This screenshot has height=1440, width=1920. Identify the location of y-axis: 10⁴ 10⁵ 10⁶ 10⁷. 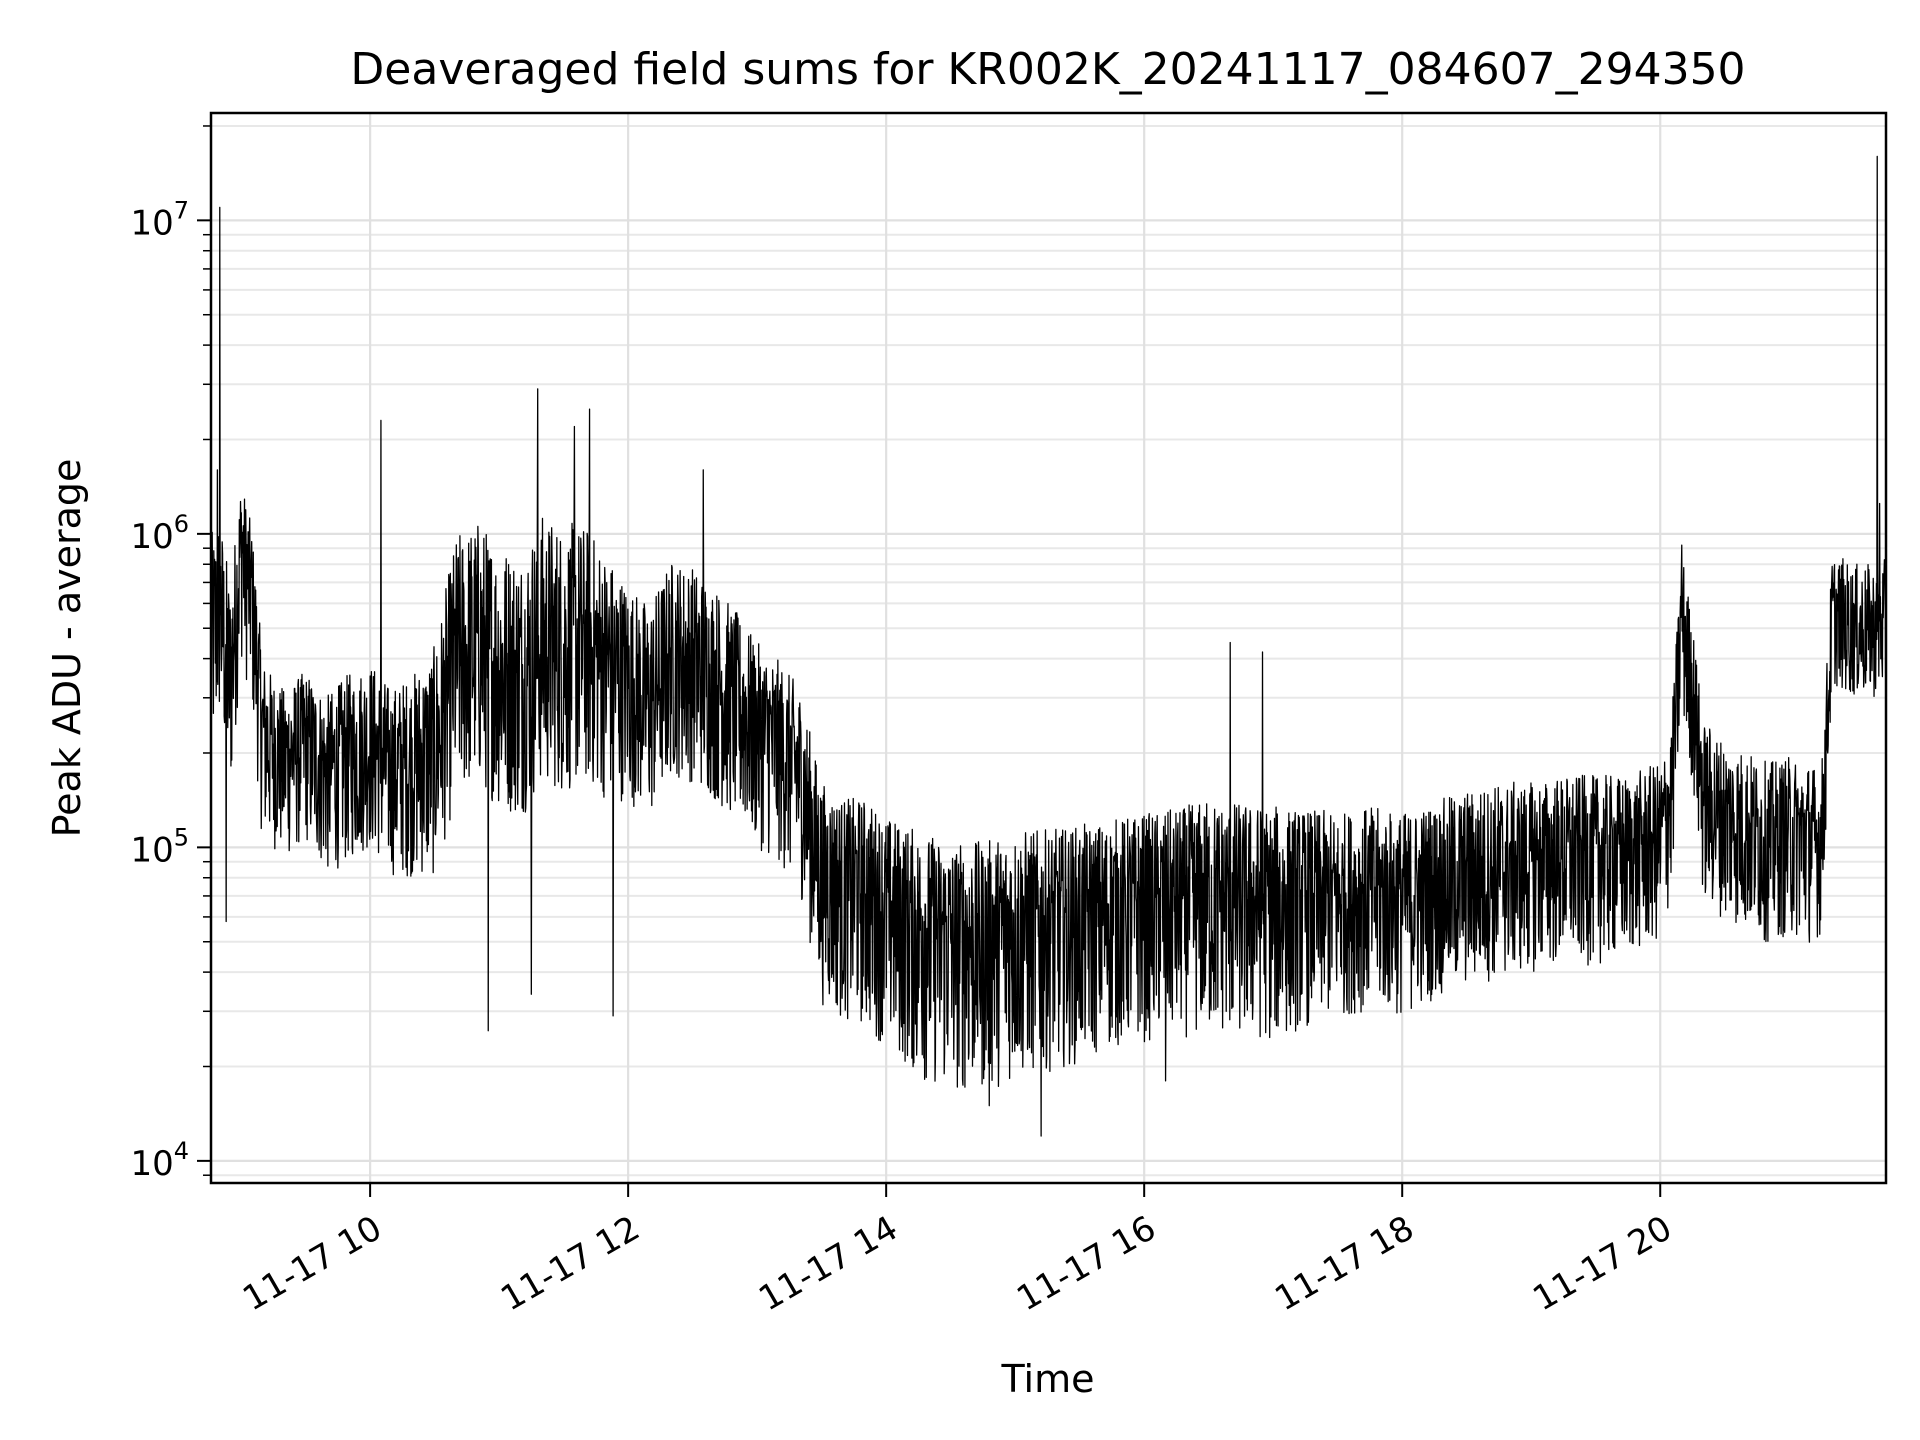
(170, 654).